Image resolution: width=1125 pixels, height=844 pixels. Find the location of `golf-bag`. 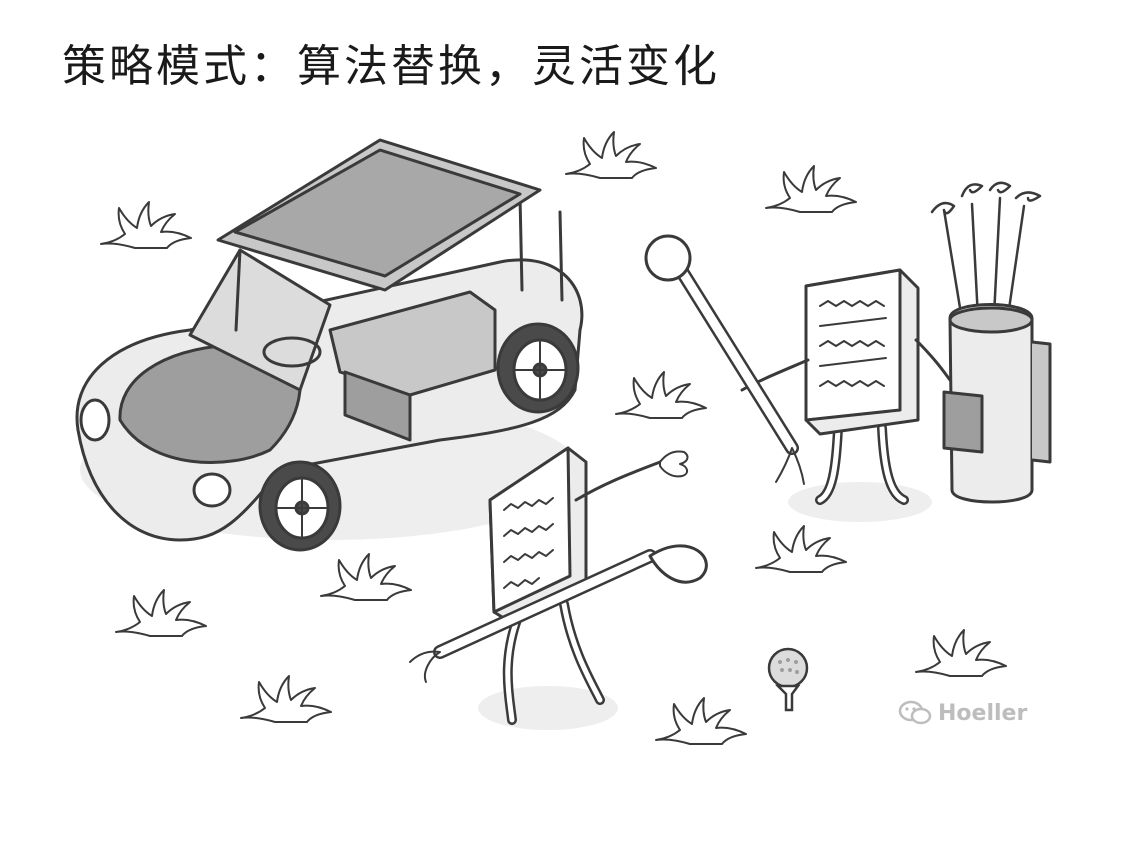

golf-bag is located at coordinates (991, 342).